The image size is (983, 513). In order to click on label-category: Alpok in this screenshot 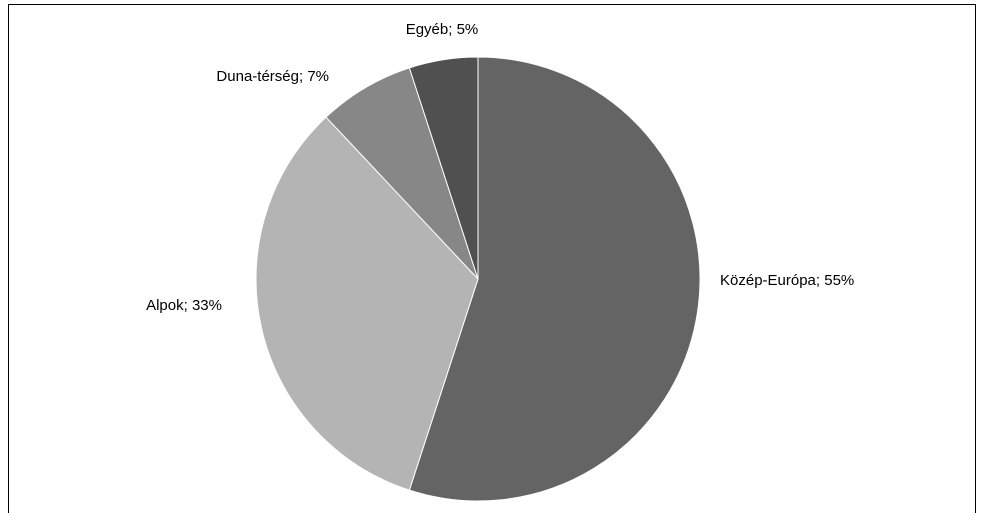, I will do `click(165, 305)`.